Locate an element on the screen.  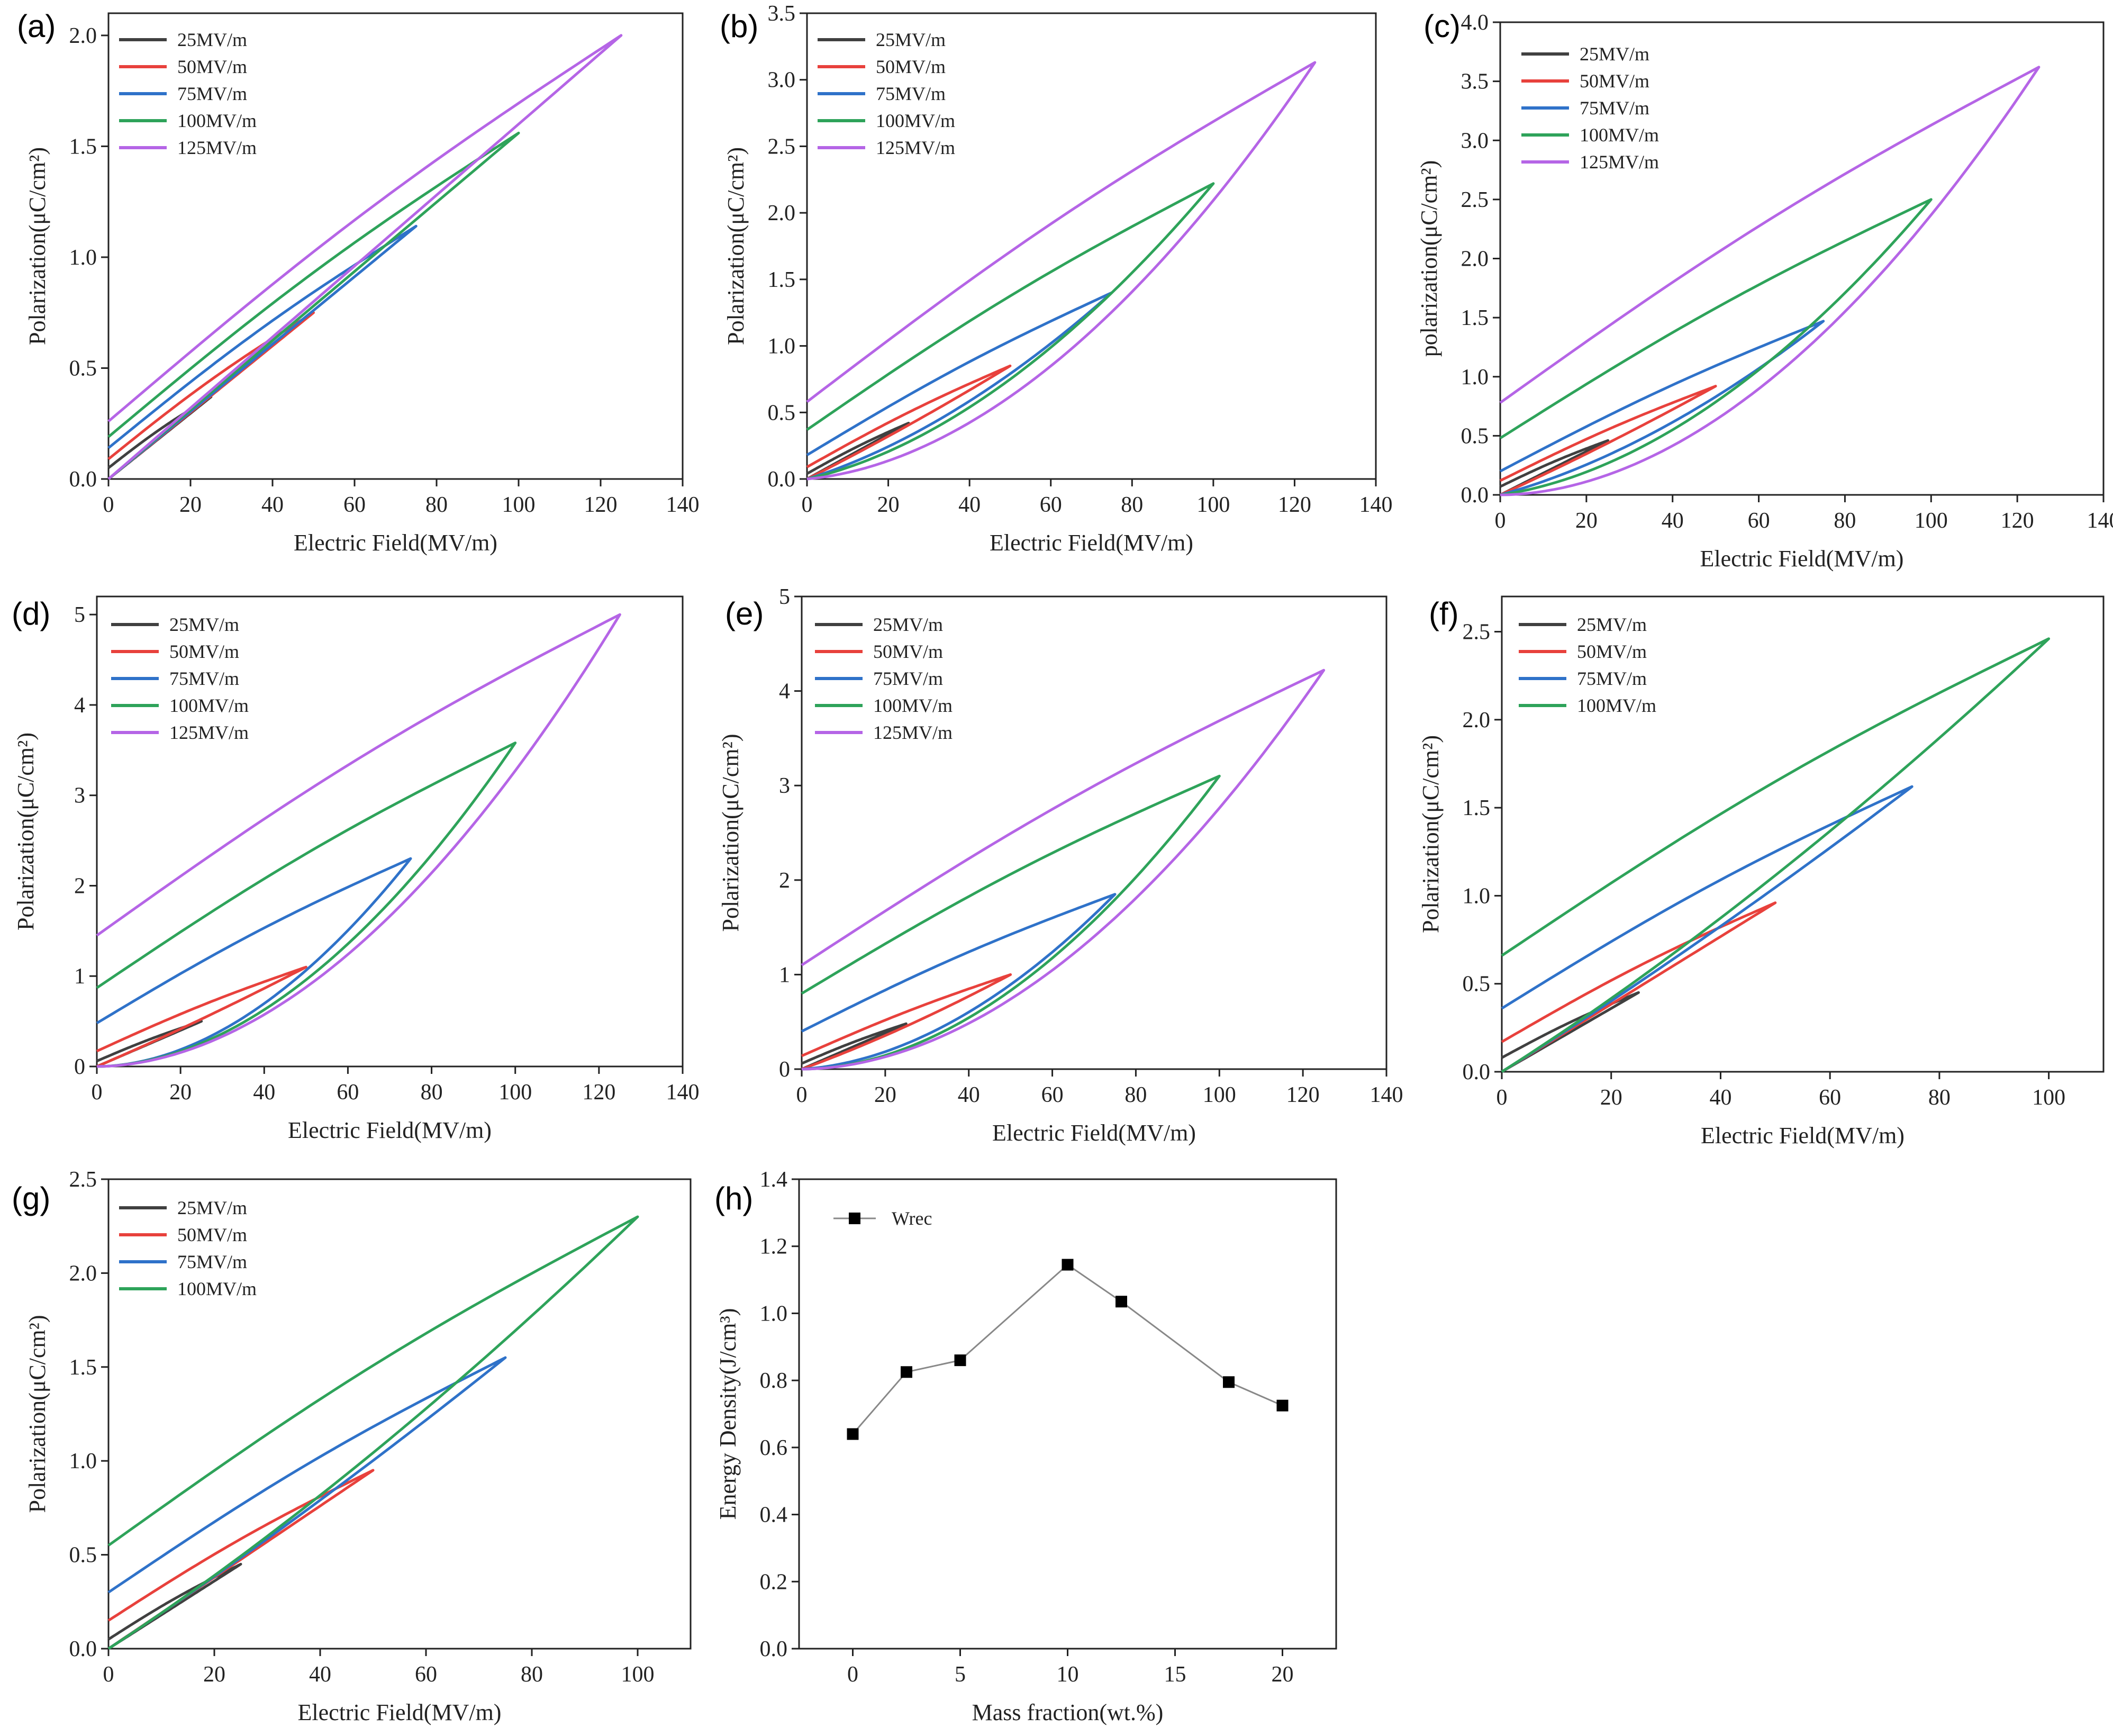
y-tick-label: 0.8 is located at coordinates (774, 1381).